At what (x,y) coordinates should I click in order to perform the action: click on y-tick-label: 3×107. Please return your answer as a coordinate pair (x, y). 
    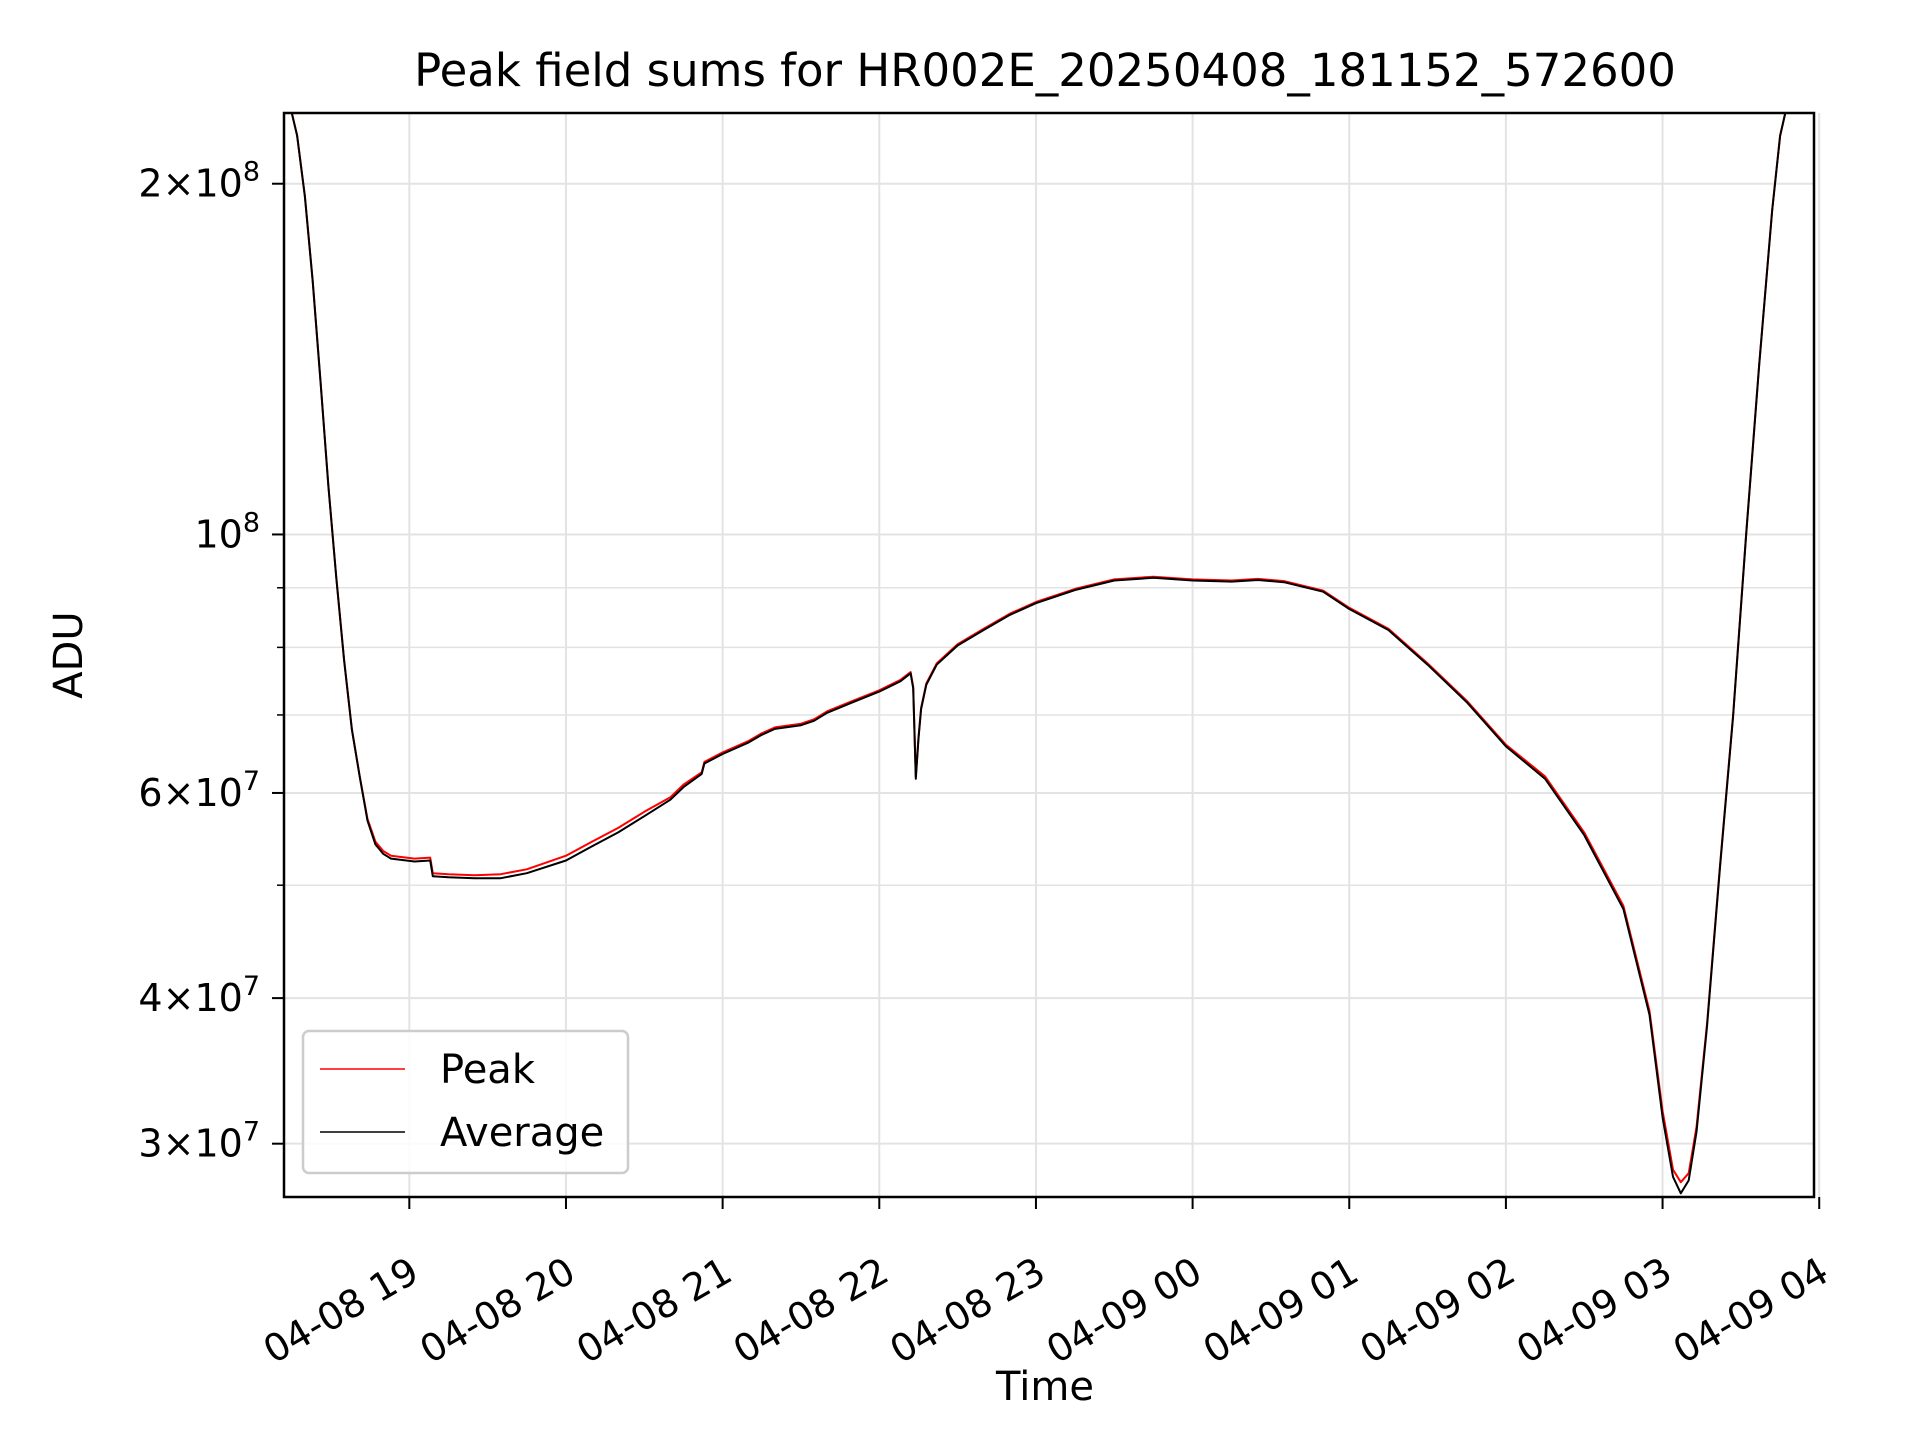
    Looking at the image, I should click on (199, 1141).